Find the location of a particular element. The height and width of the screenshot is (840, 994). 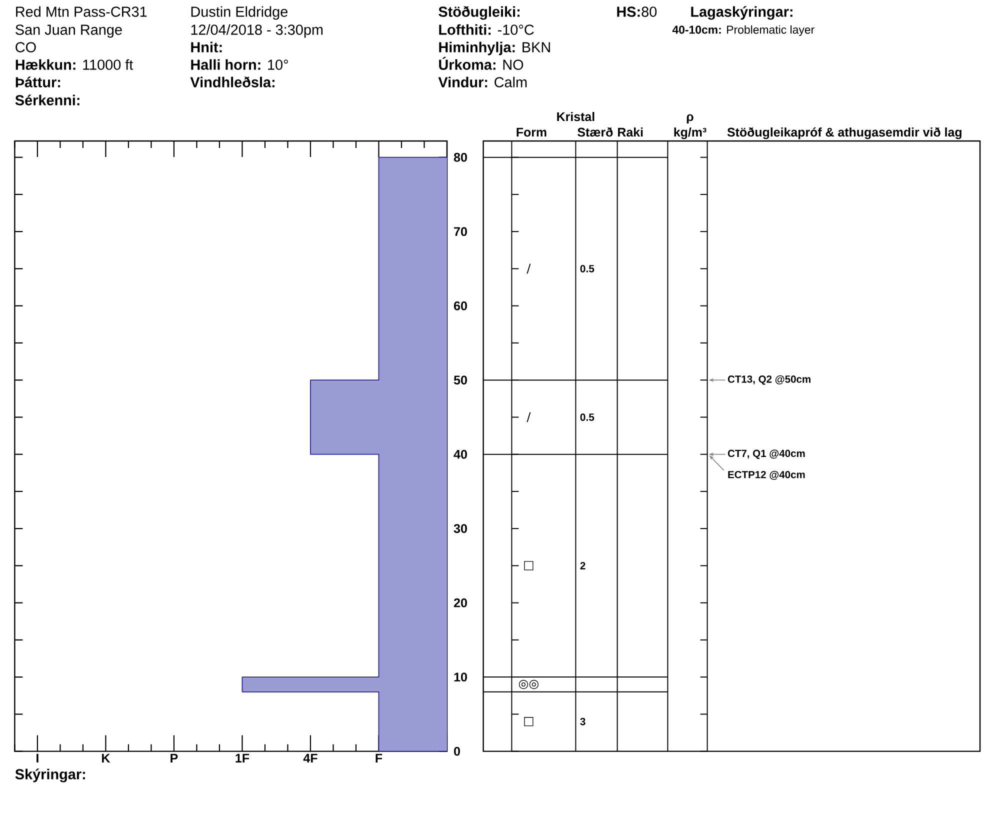

category-label: ρ kg/m³ is located at coordinates (690, 127).